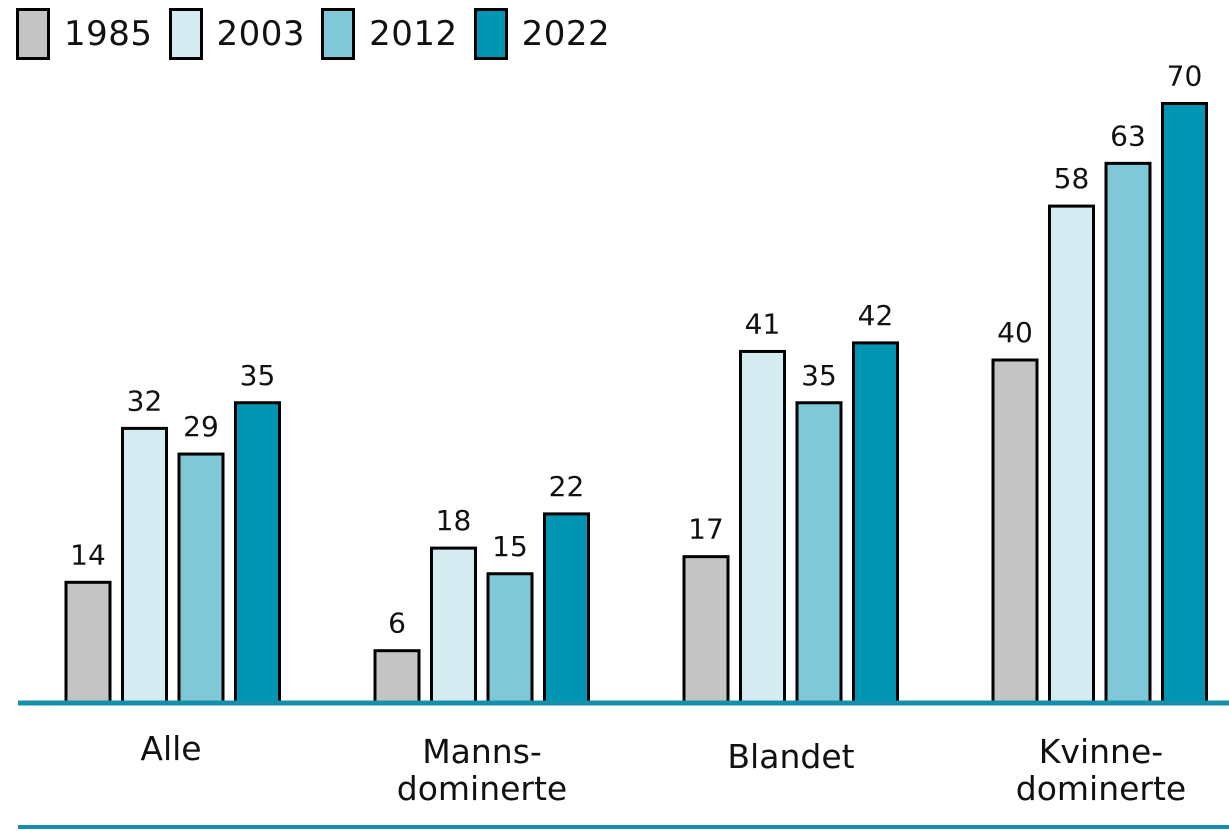 The image size is (1229, 831). What do you see at coordinates (261, 34) in the screenshot?
I see `legend-label-2003: 2003` at bounding box center [261, 34].